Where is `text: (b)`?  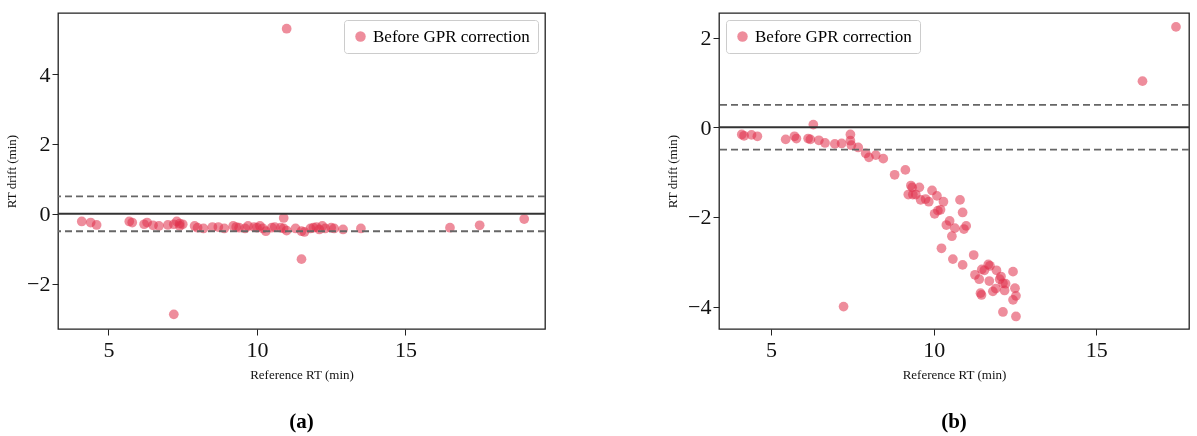
text: (b) is located at coordinates (954, 421).